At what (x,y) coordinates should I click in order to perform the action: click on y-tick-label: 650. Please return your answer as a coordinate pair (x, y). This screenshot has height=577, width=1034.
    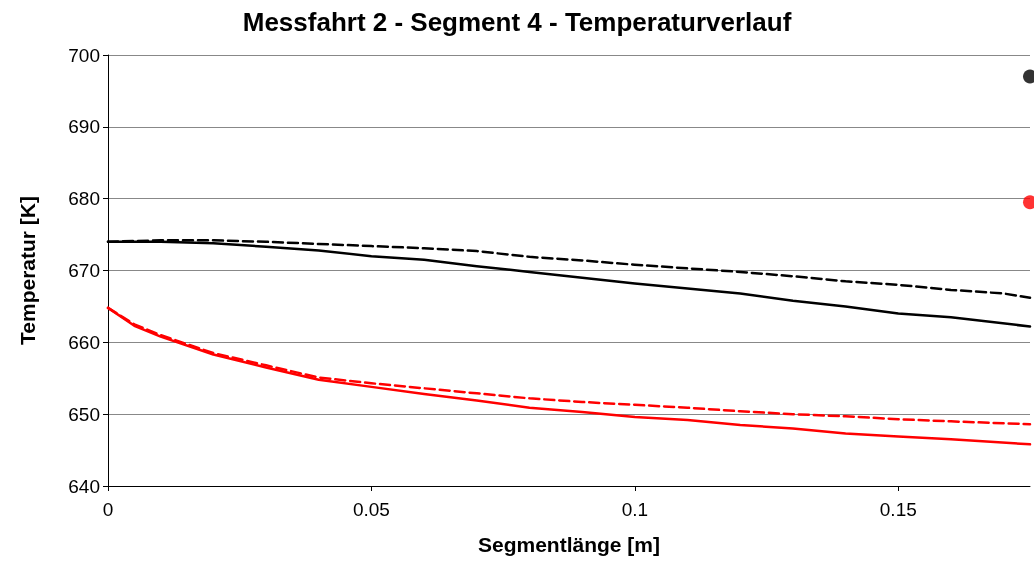
    Looking at the image, I should click on (84, 414).